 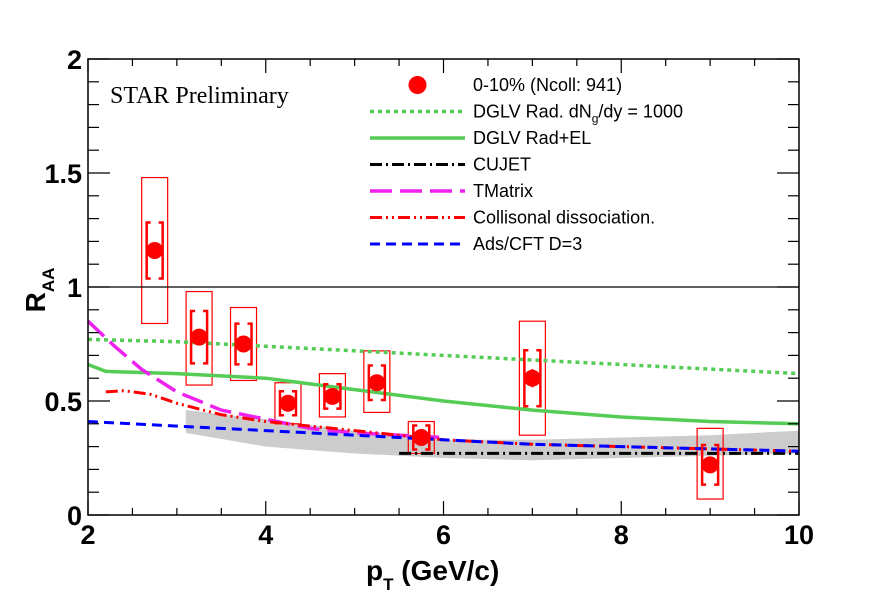 What do you see at coordinates (532, 112) in the screenshot?
I see `legend-label-main: DGLV Rad. dN` at bounding box center [532, 112].